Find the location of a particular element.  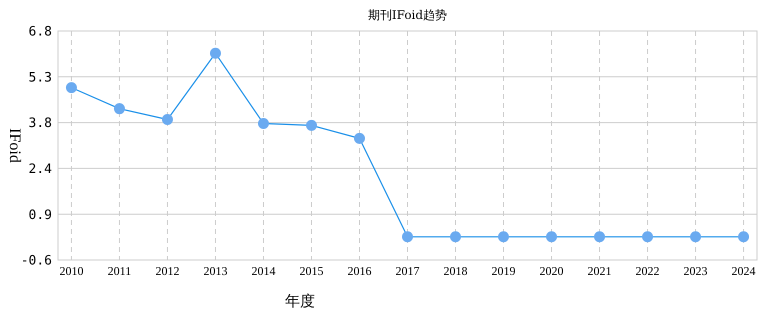

x-tick-label: 2024 is located at coordinates (744, 271).